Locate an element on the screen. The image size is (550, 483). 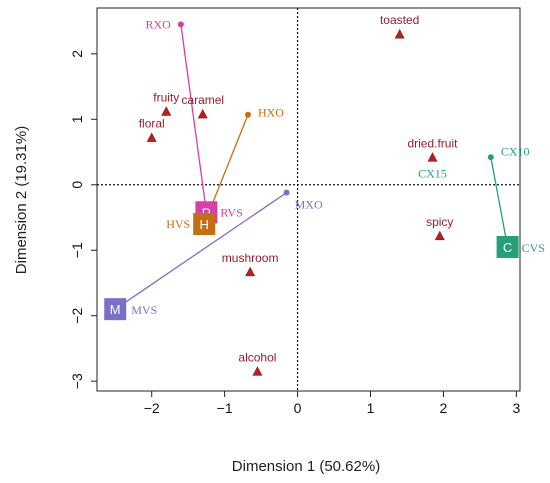
attribute-label: floral is located at coordinates (152, 124).